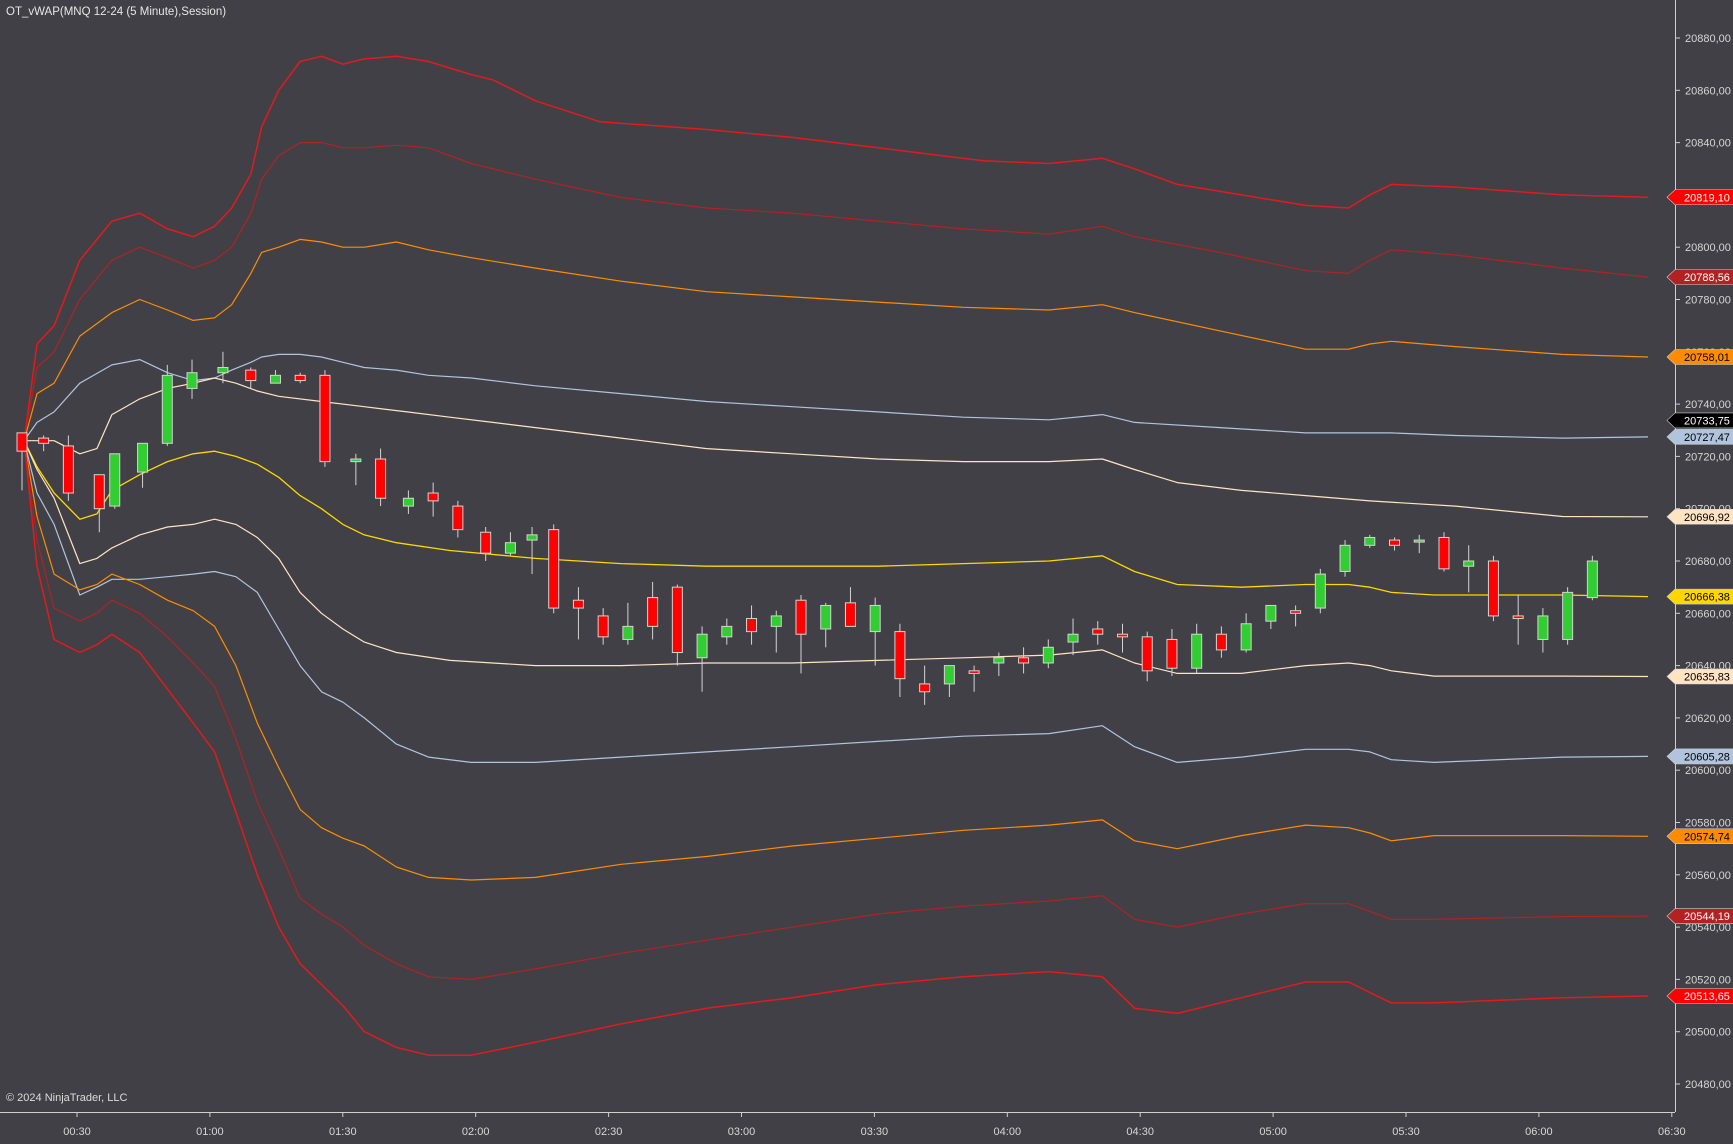 This screenshot has height=1144, width=1733. What do you see at coordinates (1707, 358) in the screenshot?
I see `price-marker-label: 20758,01` at bounding box center [1707, 358].